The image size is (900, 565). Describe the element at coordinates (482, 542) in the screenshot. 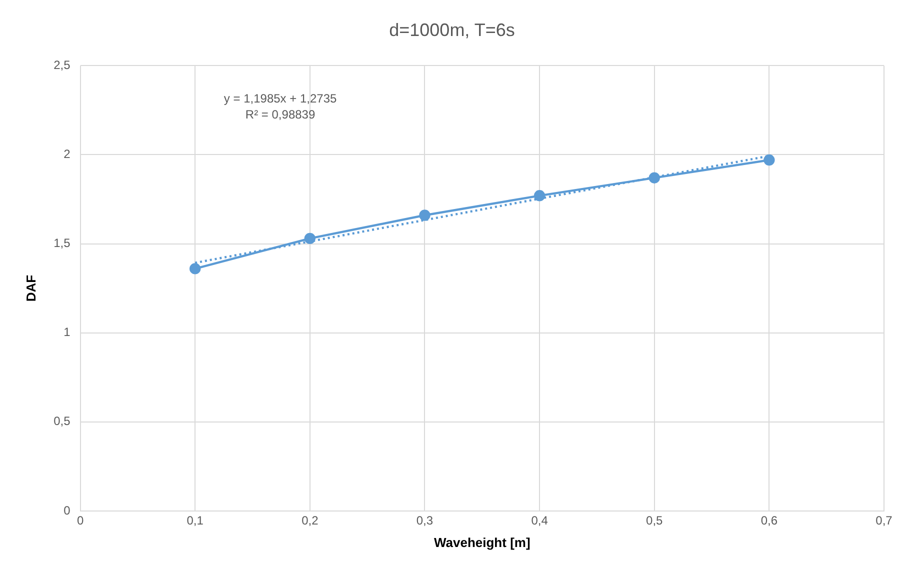

I see `x-axis-title: Waveheight [m]` at that location.